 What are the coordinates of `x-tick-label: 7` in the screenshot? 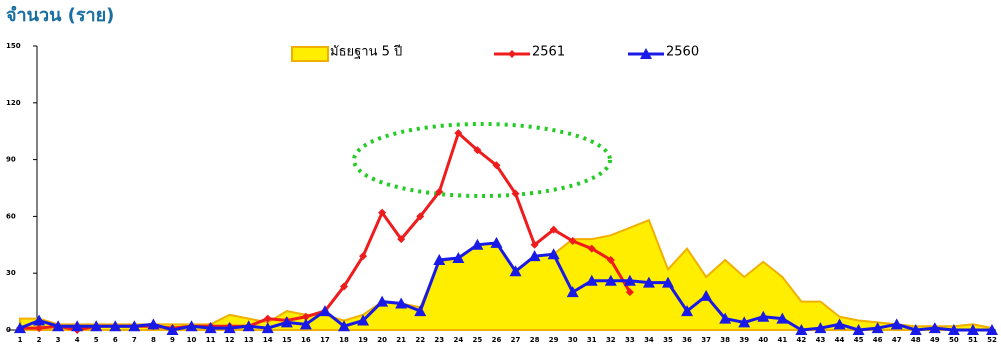 It's located at (134, 340).